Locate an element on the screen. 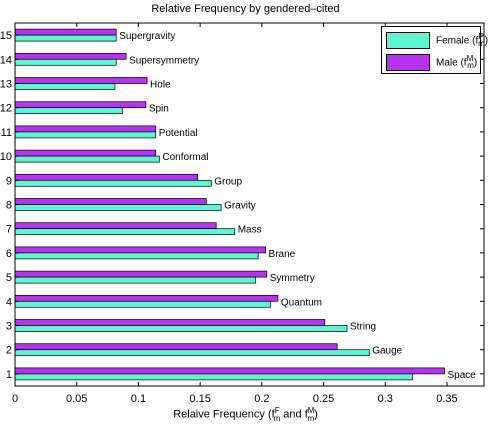  bar-female-space is located at coordinates (213, 377).